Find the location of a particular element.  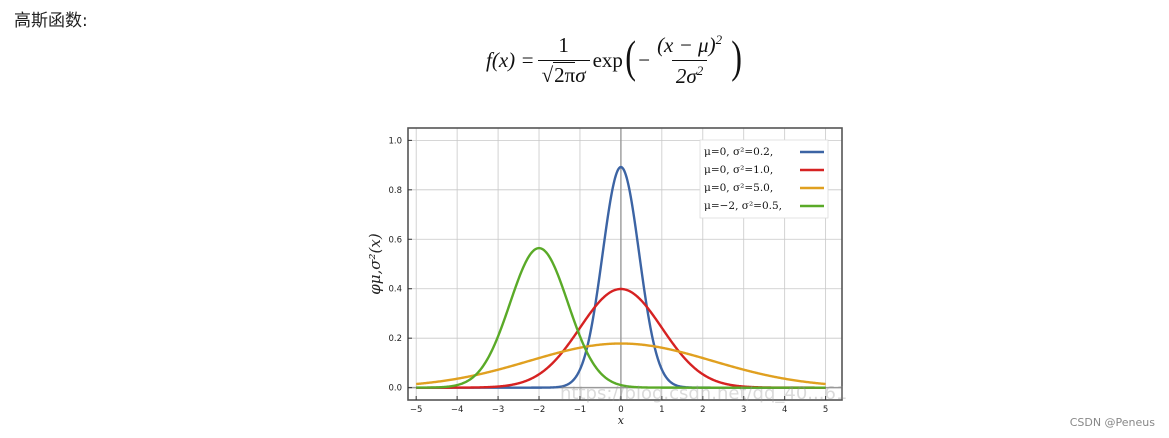

y-tick-label: 0.4 is located at coordinates (395, 290).